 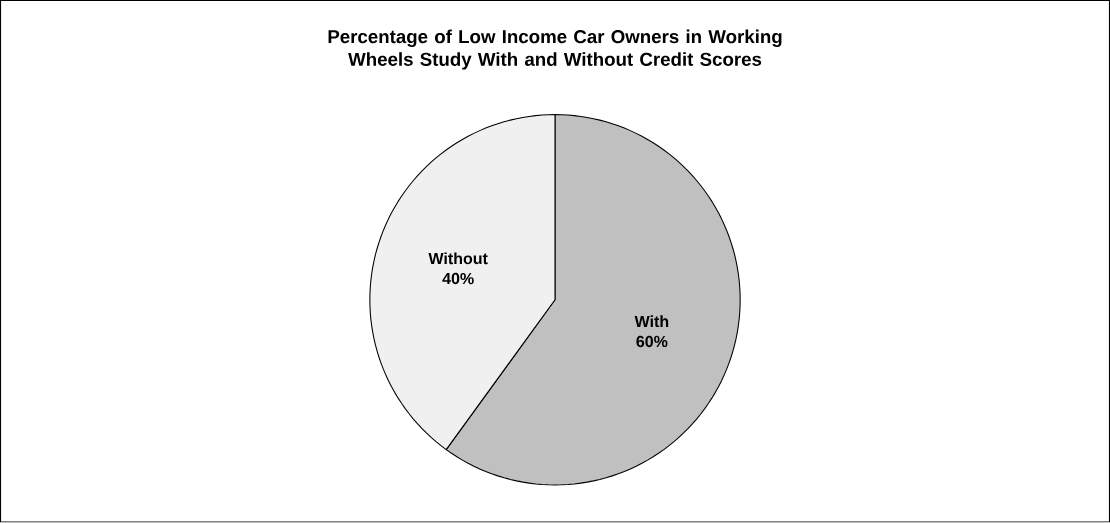 I want to click on slice-label: With, so click(x=651, y=321).